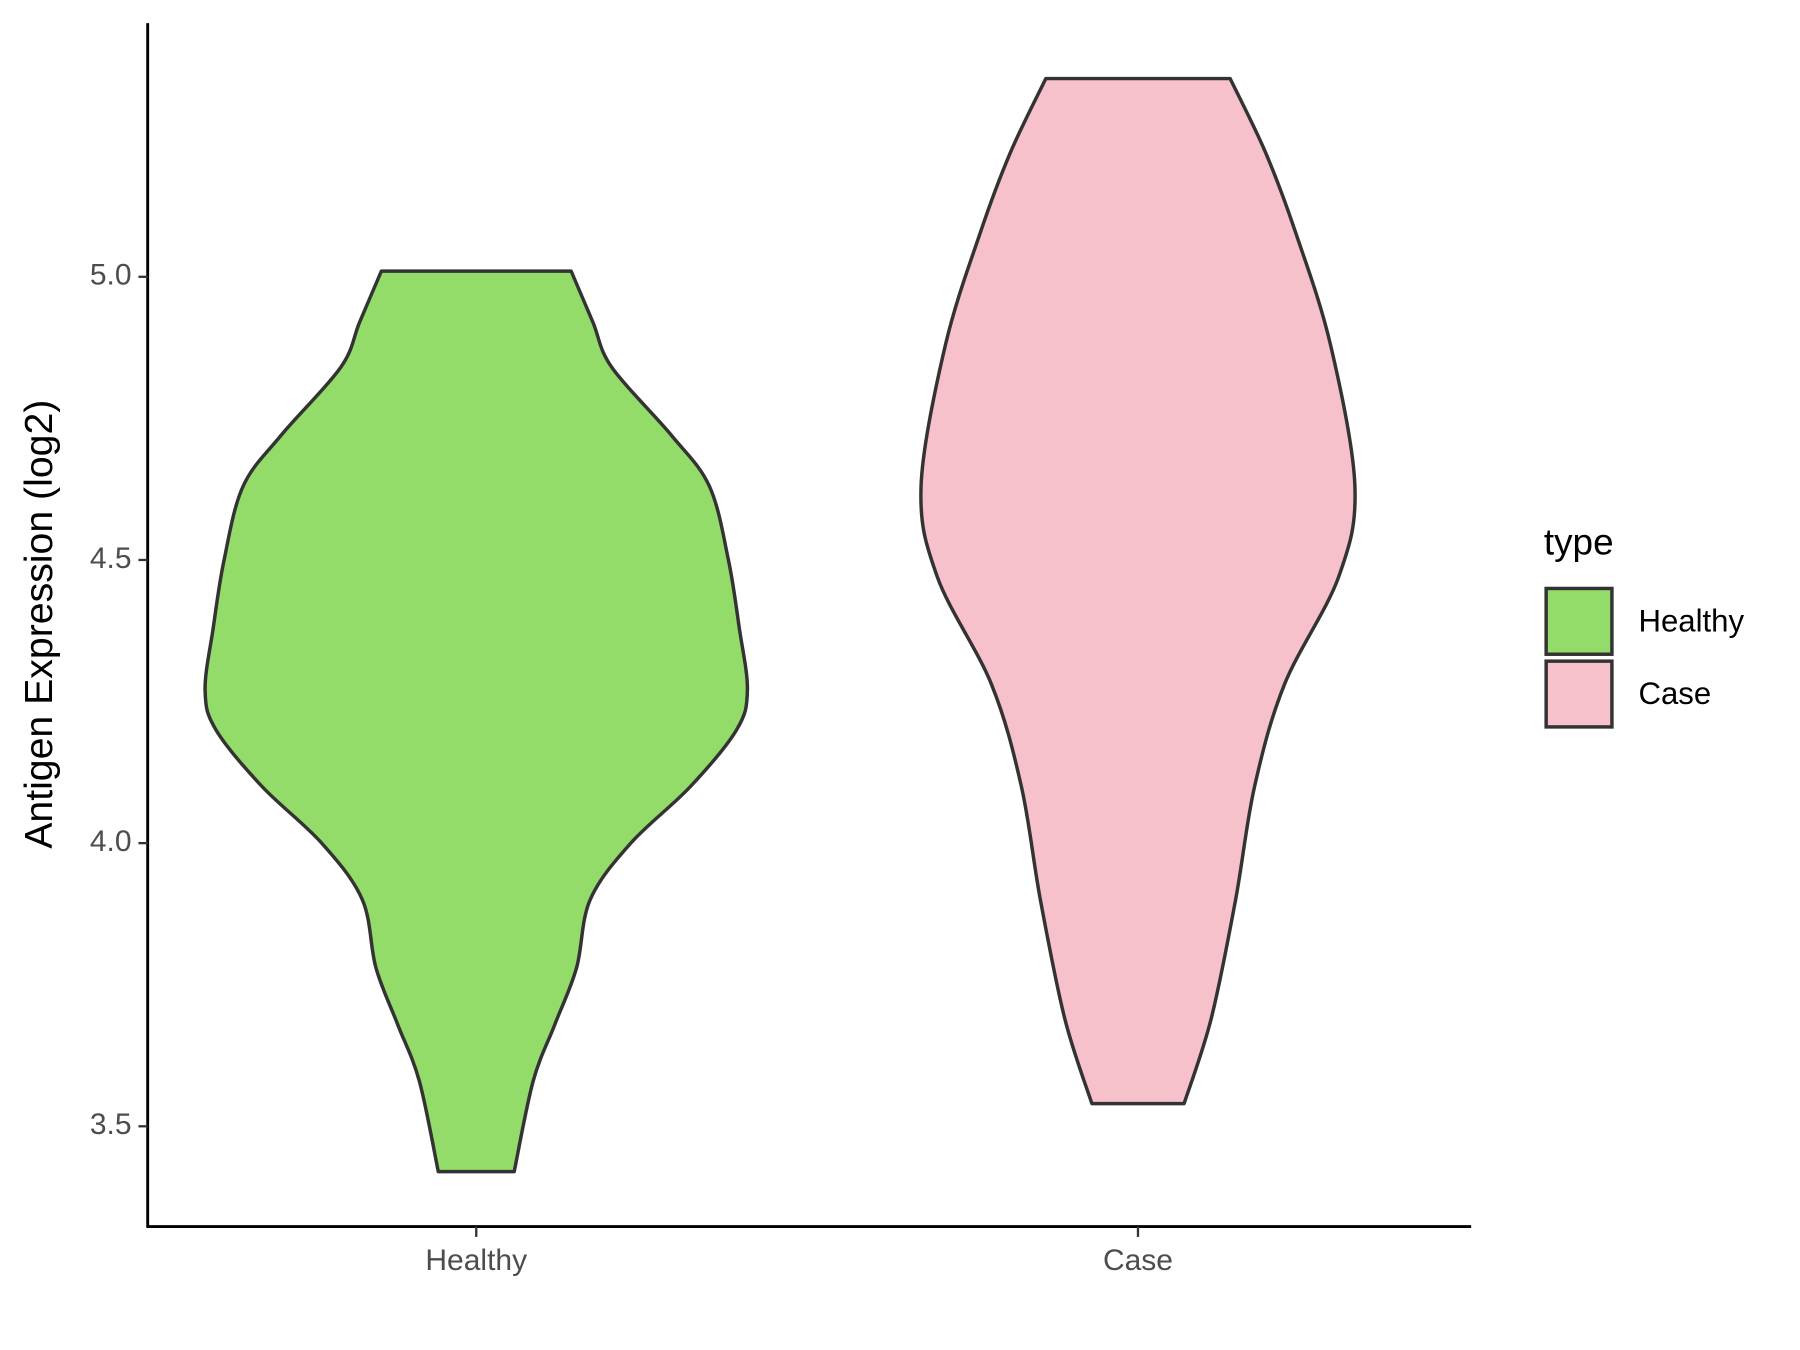 The height and width of the screenshot is (1350, 1800). What do you see at coordinates (111, 1124) in the screenshot?
I see `y-tick-label: 3.5` at bounding box center [111, 1124].